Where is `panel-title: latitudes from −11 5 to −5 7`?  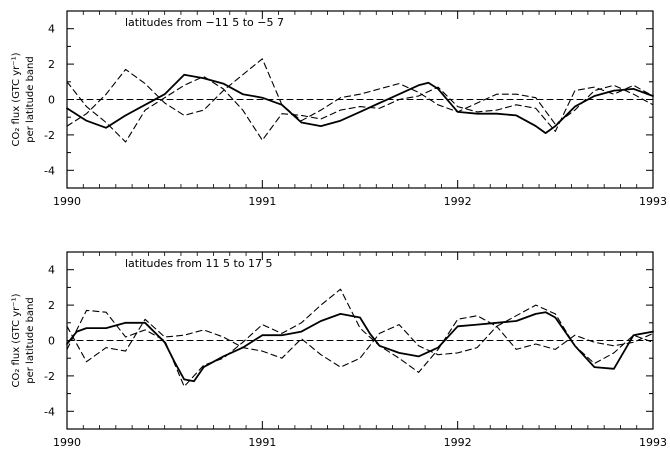
panel-title: latitudes from −11 5 to −5 7 is located at coordinates (204, 22).